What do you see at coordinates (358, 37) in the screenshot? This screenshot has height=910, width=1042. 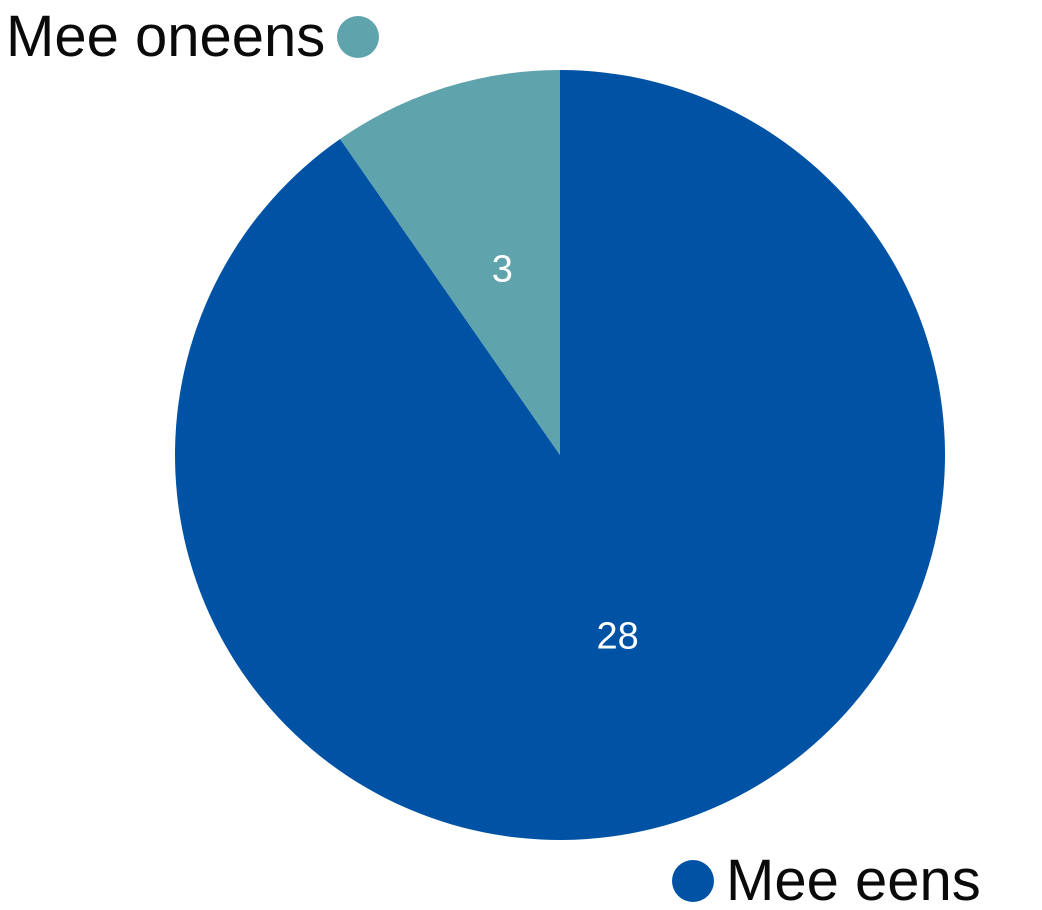 I see `legend-swatch-mee-oneens` at bounding box center [358, 37].